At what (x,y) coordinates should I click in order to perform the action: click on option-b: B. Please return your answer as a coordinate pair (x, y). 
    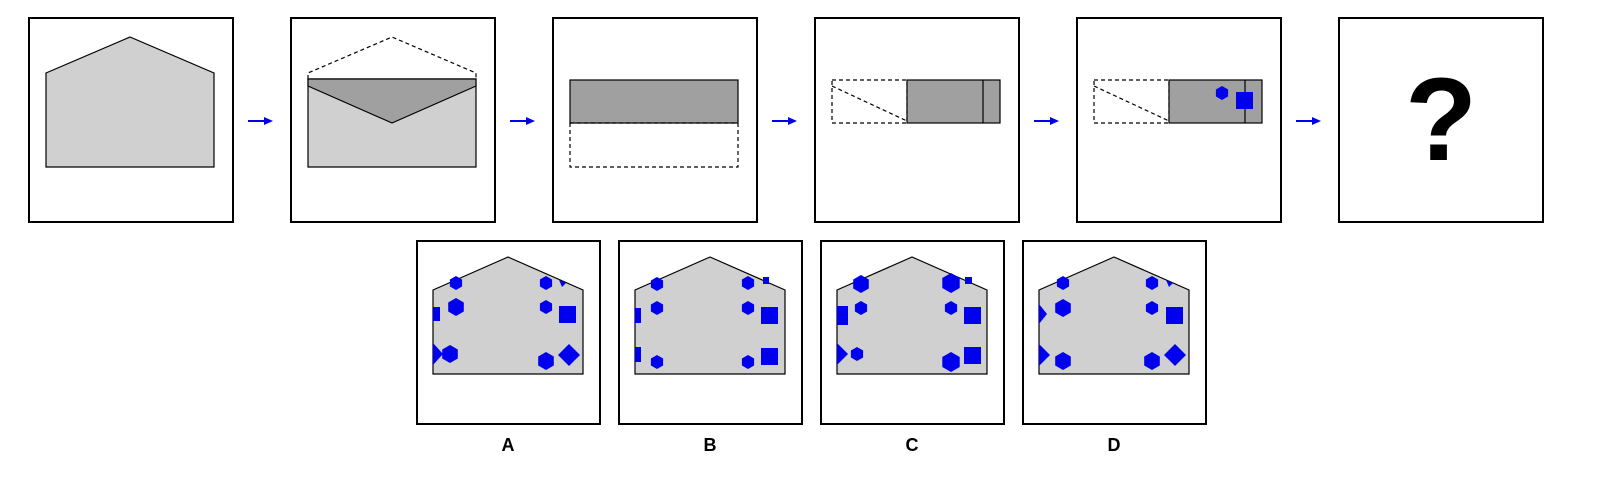
    Looking at the image, I should click on (710, 347).